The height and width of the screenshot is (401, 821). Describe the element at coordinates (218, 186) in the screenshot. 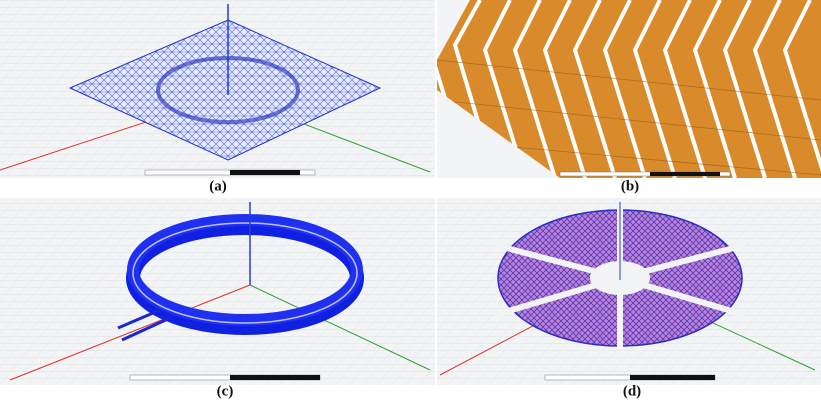

I see `panel-label: (a)` at that location.